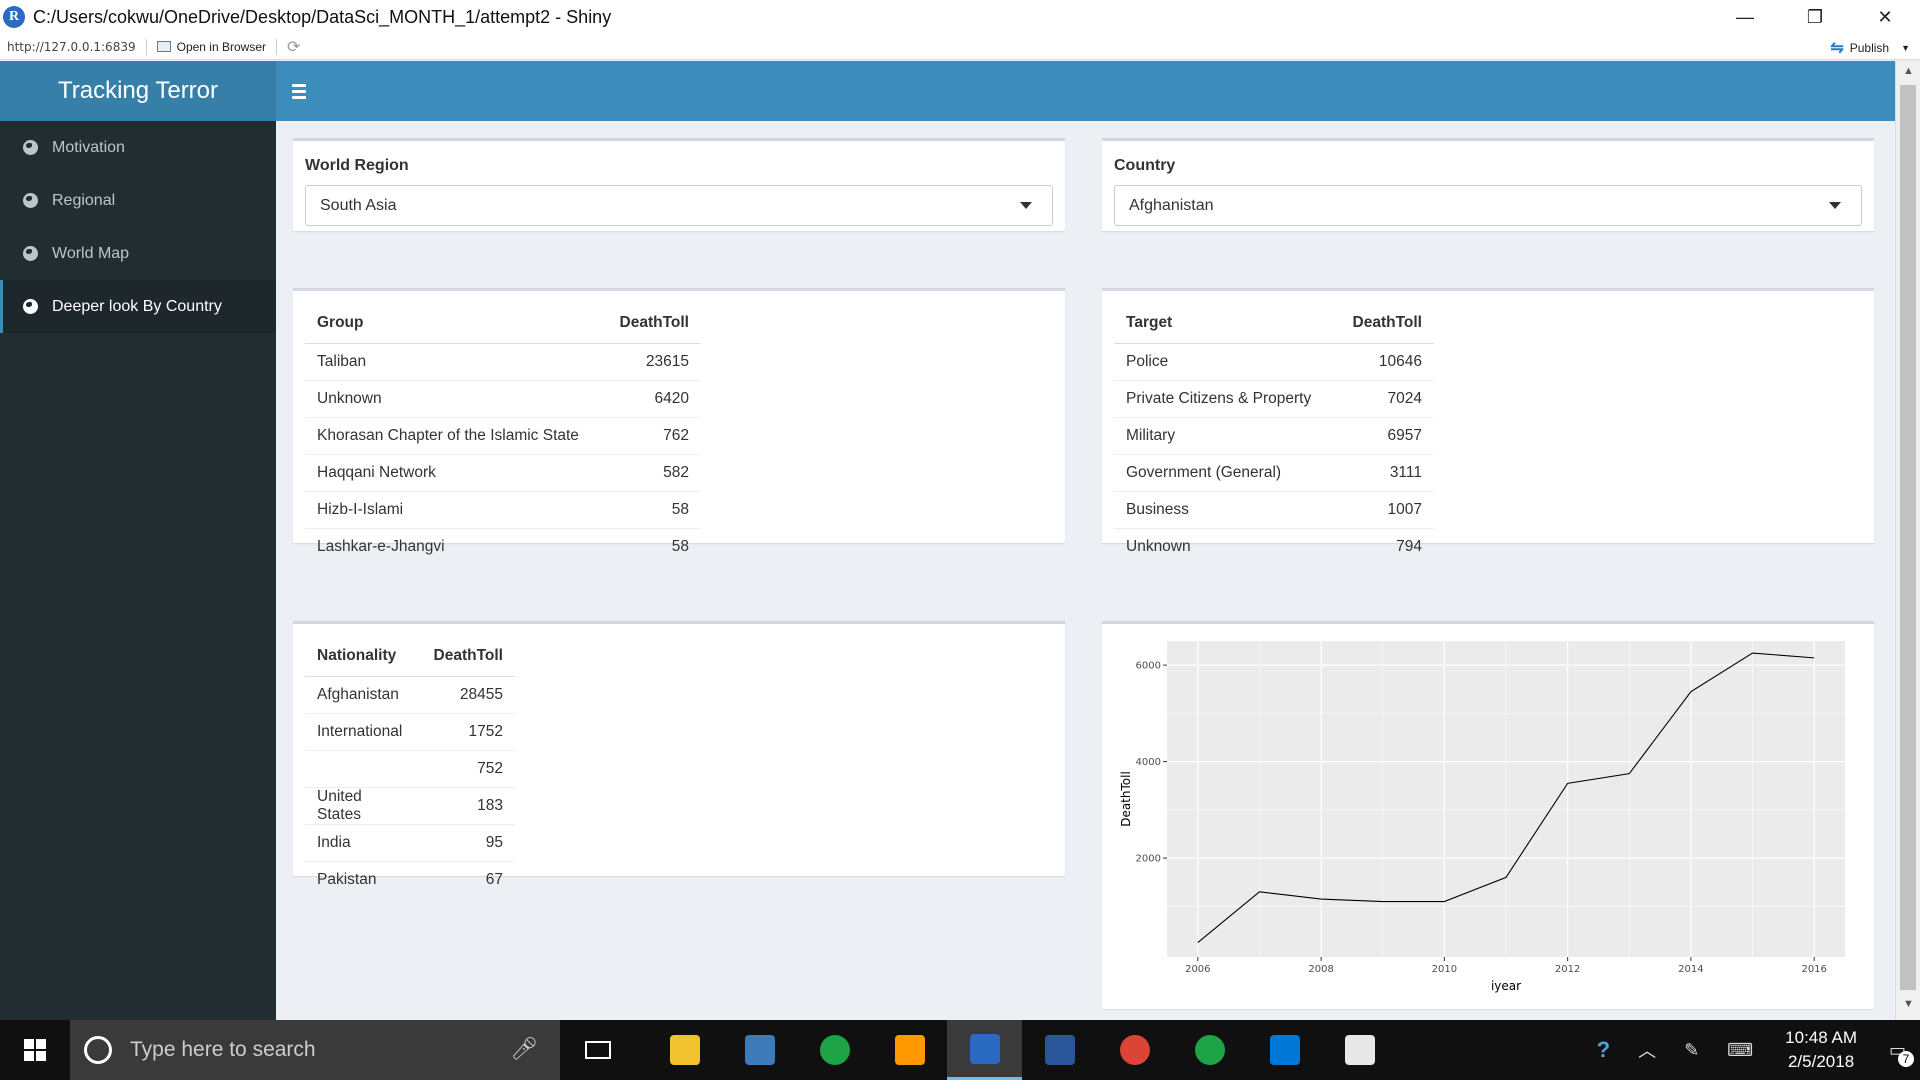 The width and height of the screenshot is (1920, 1080). Describe the element at coordinates (410, 656) in the screenshot. I see `table-header-row: Nationality DeathToll` at that location.